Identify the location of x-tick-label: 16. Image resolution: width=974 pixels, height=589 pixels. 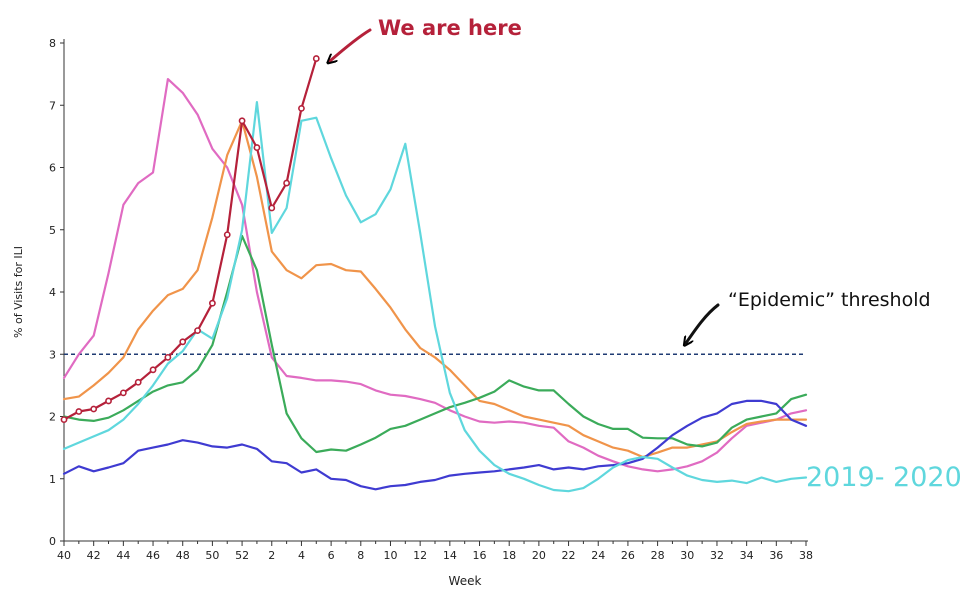
(480, 555).